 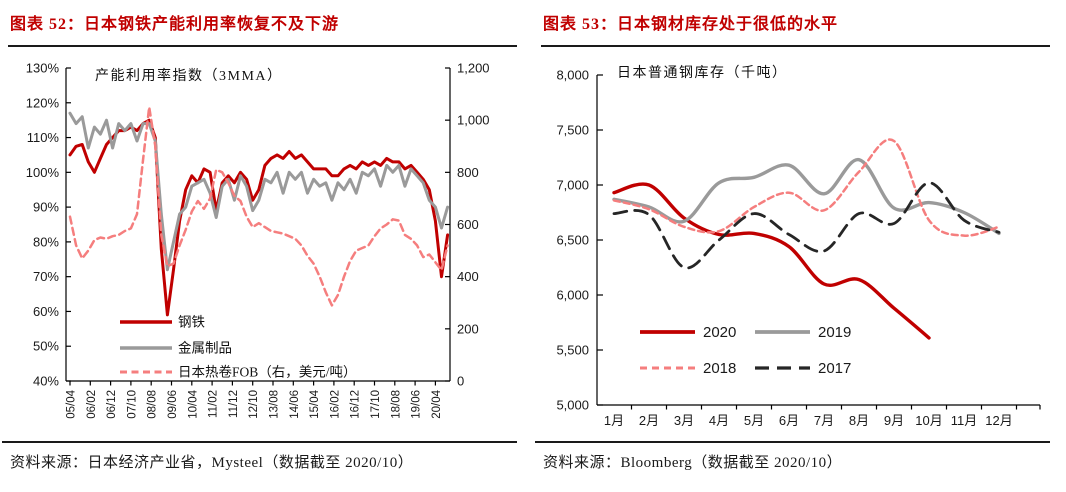 What do you see at coordinates (572, 185) in the screenshot?
I see `y-tick-label: 7,000` at bounding box center [572, 185].